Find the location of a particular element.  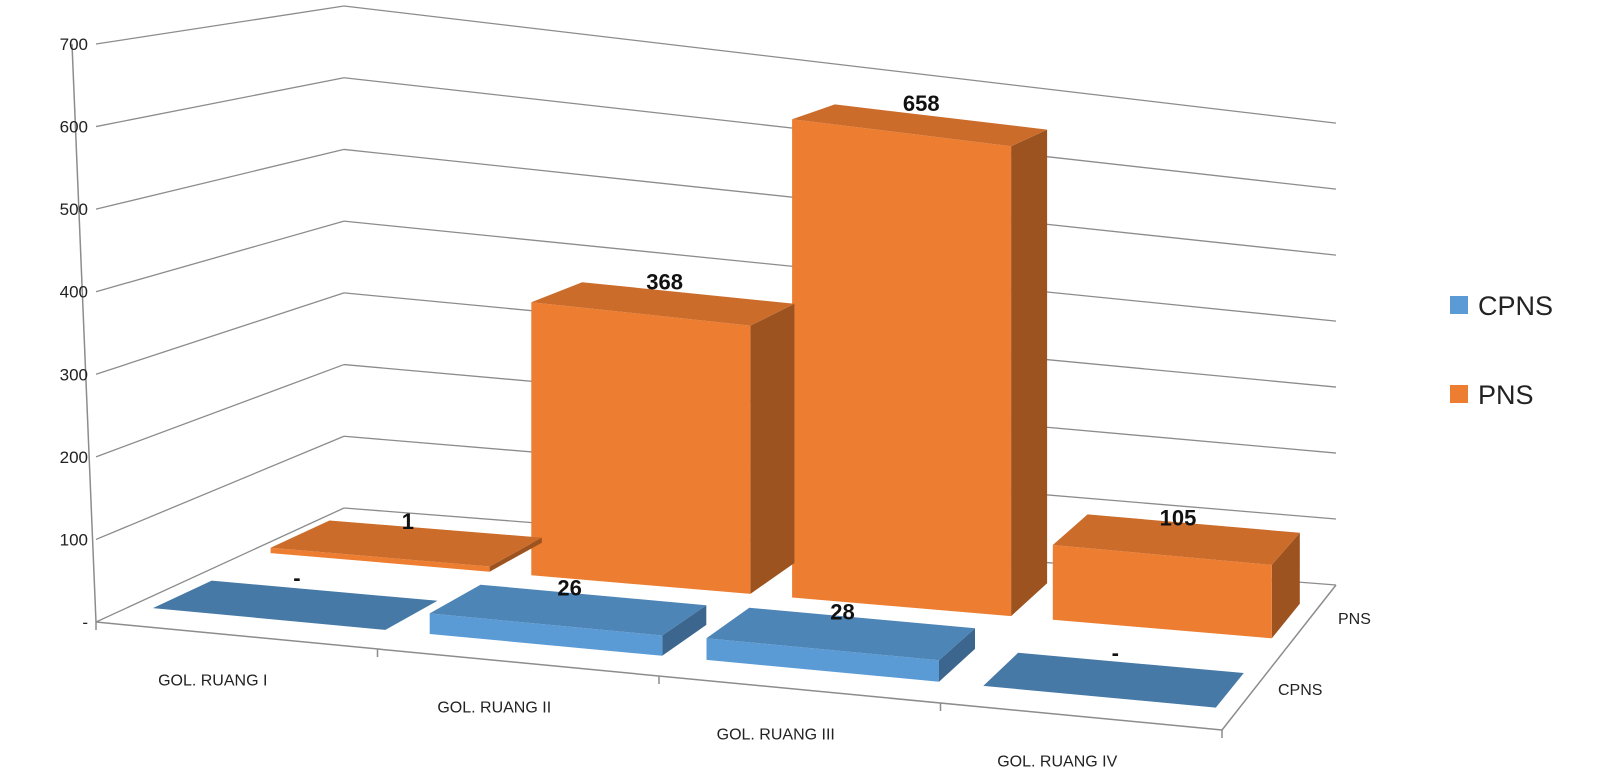

category-label: GOL. RUANG III is located at coordinates (776, 735).